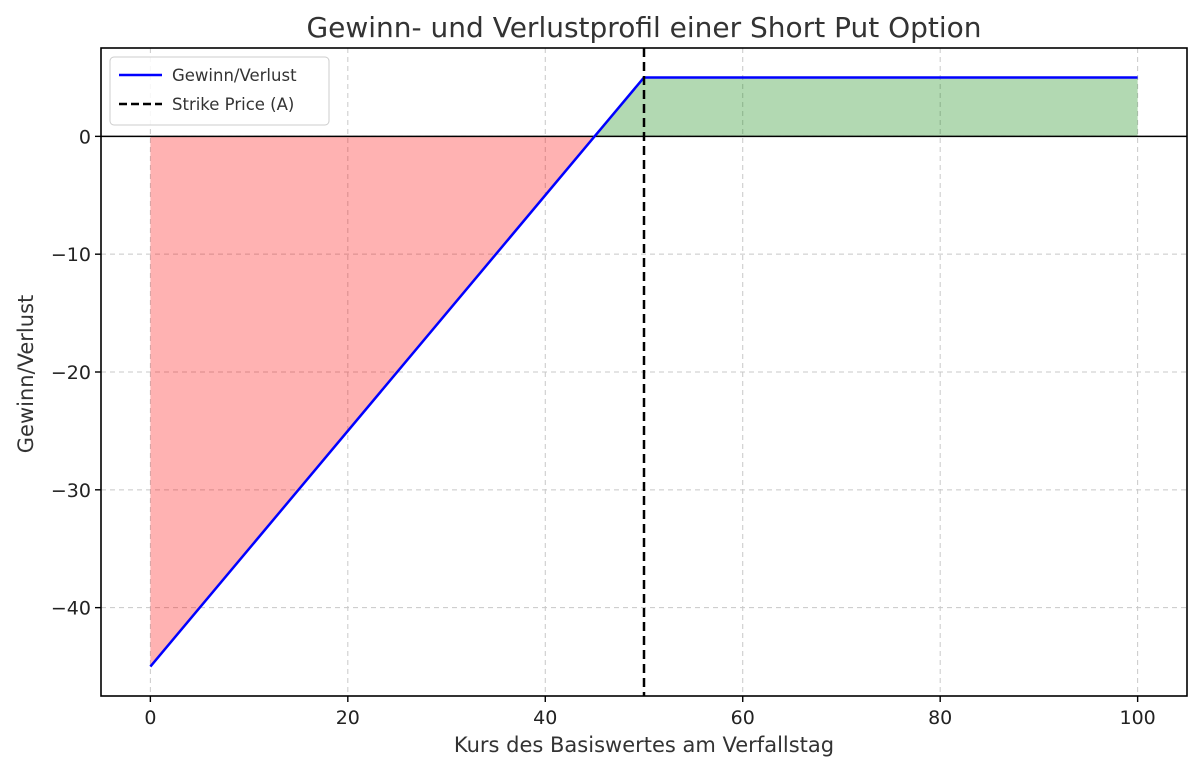 The width and height of the screenshot is (1200, 771). I want to click on x-tick-label: 0, so click(150, 718).